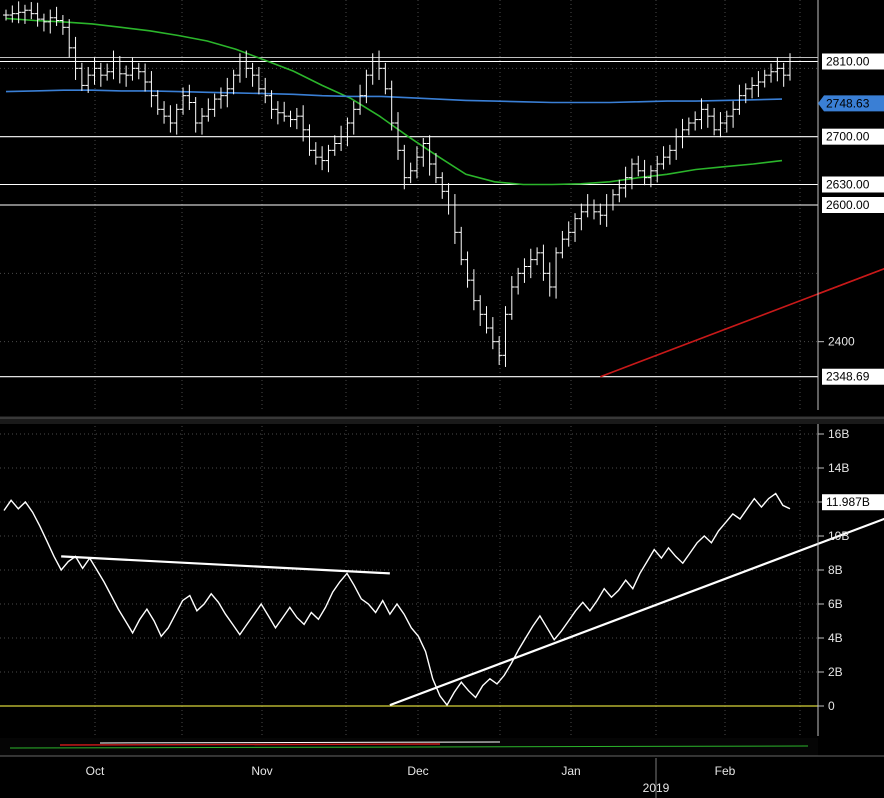 The image size is (884, 798). I want to click on last-price-tag, so click(851, 103).